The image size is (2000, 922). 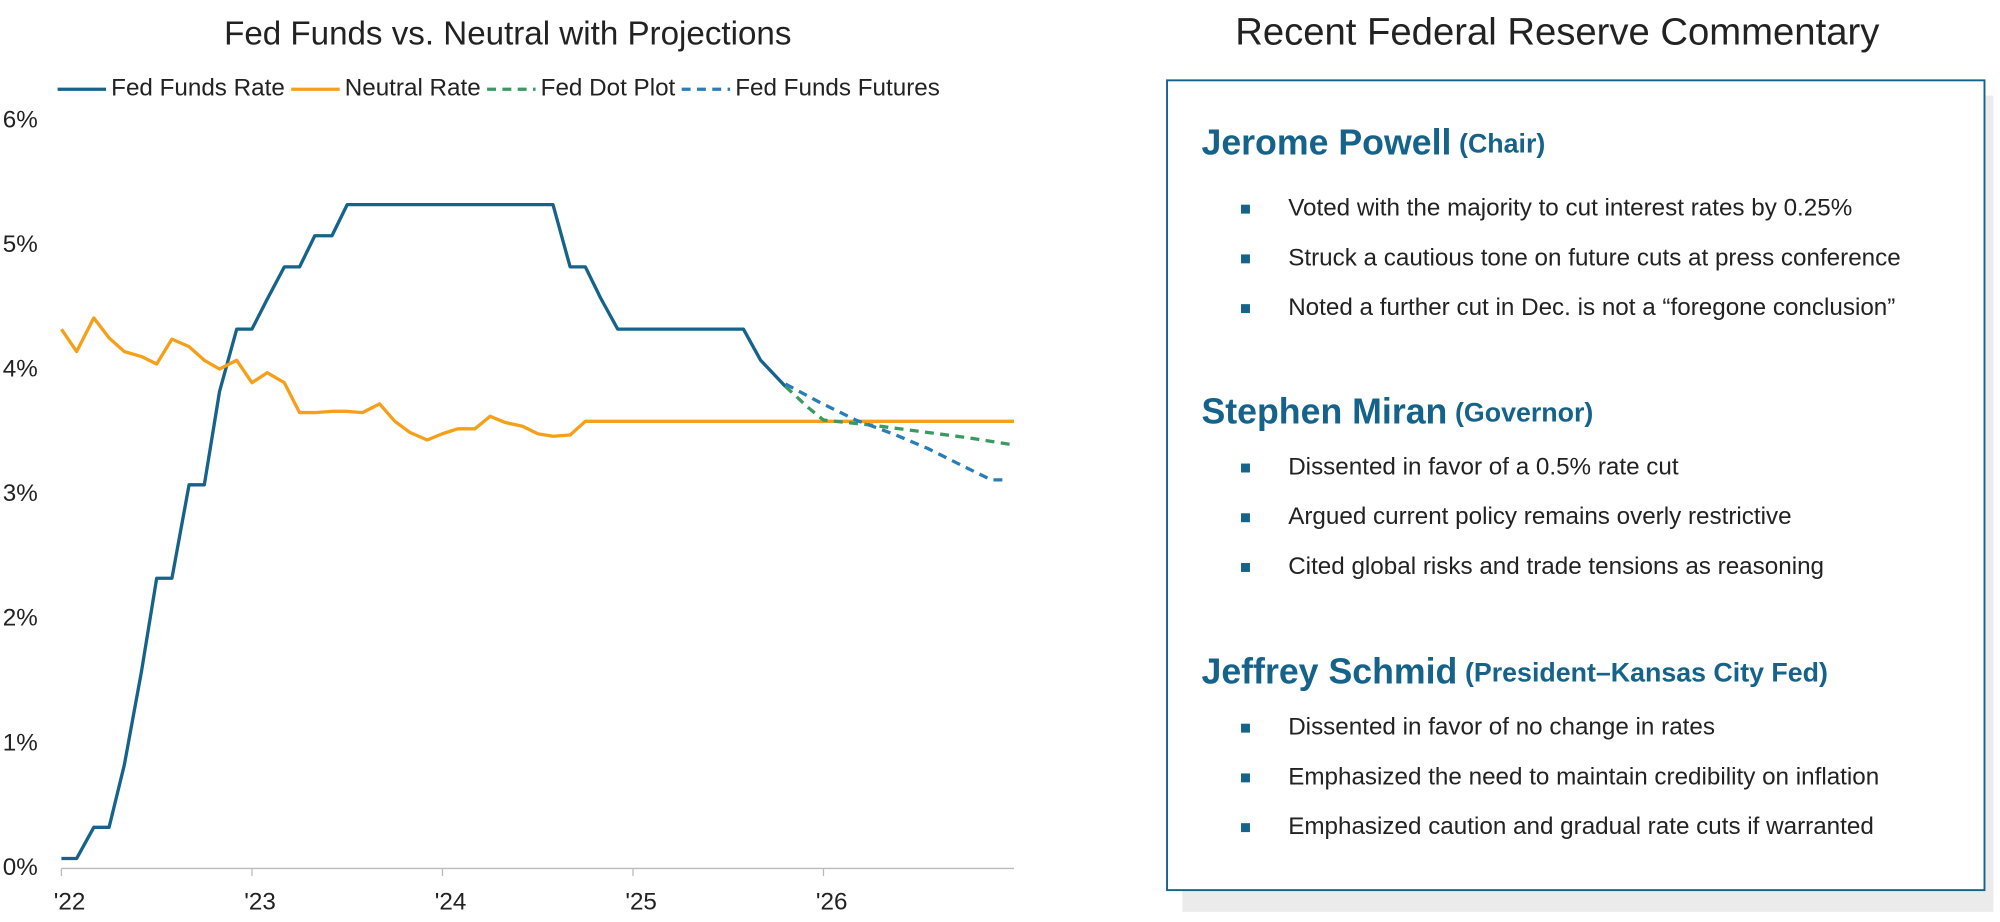 What do you see at coordinates (260, 901) in the screenshot?
I see `x-tick-label: '23` at bounding box center [260, 901].